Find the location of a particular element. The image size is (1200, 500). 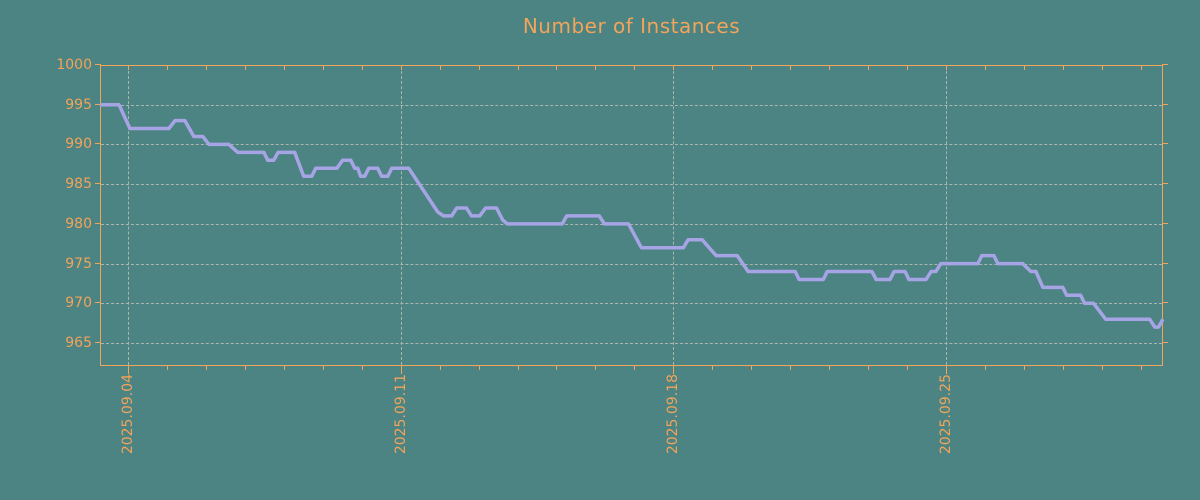

x-axis-label: 2025.09.18 is located at coordinates (673, 414).